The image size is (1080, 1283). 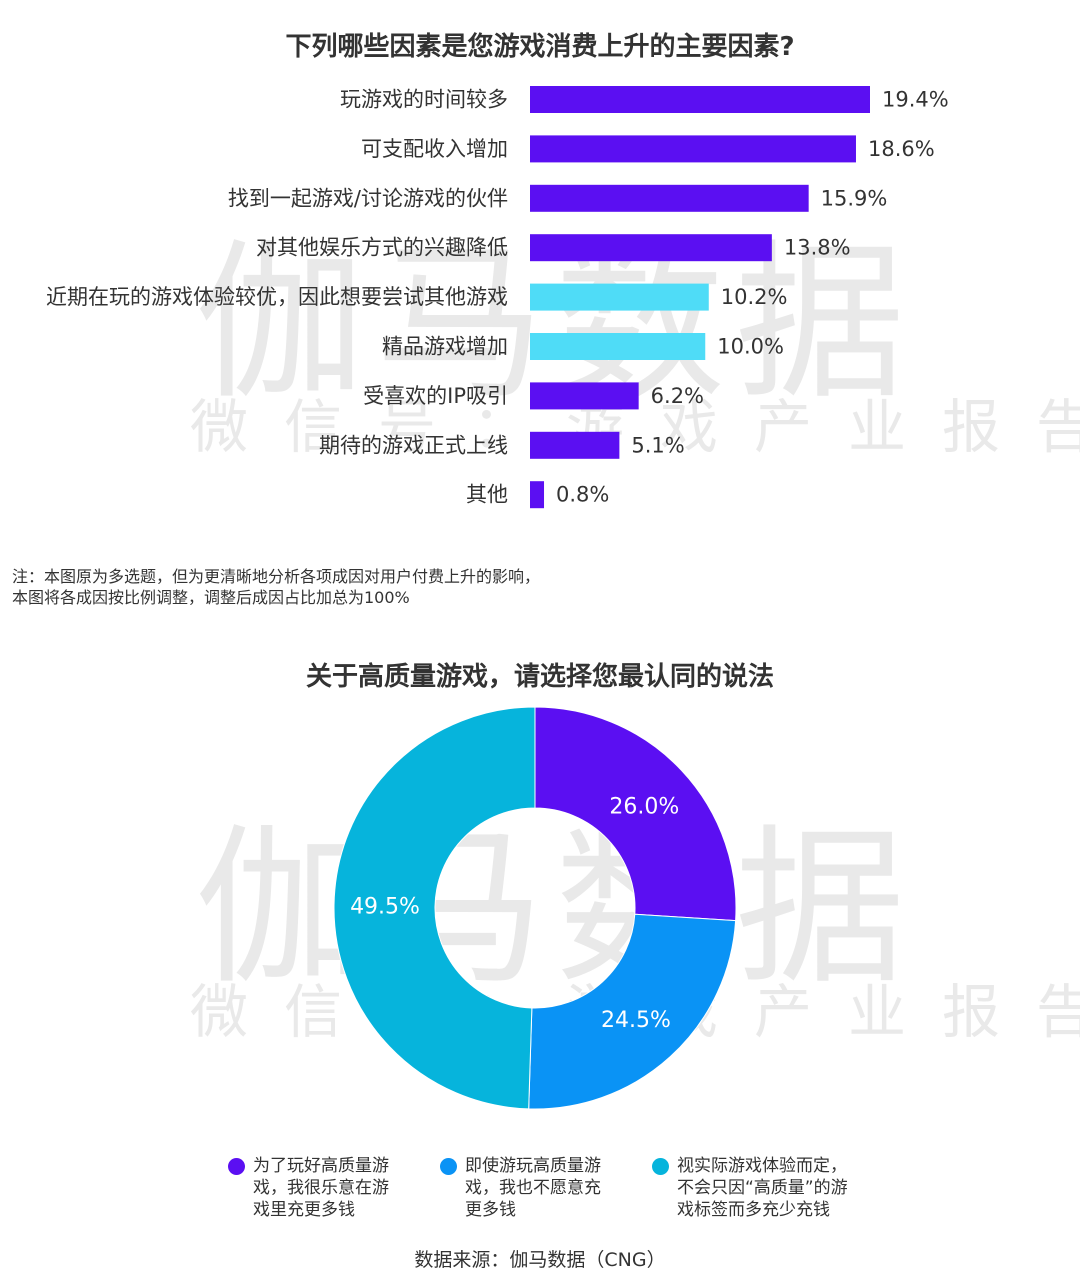 What do you see at coordinates (321, 1166) in the screenshot?
I see `legend-willing-line-1: 为了玩好高质量游` at bounding box center [321, 1166].